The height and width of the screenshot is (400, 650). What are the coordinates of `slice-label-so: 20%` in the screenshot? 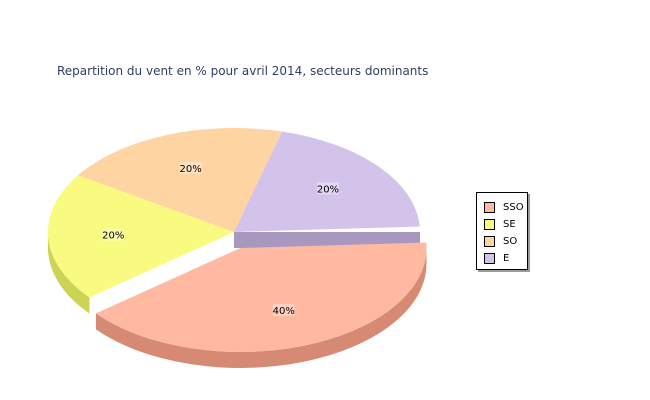 It's located at (191, 169).